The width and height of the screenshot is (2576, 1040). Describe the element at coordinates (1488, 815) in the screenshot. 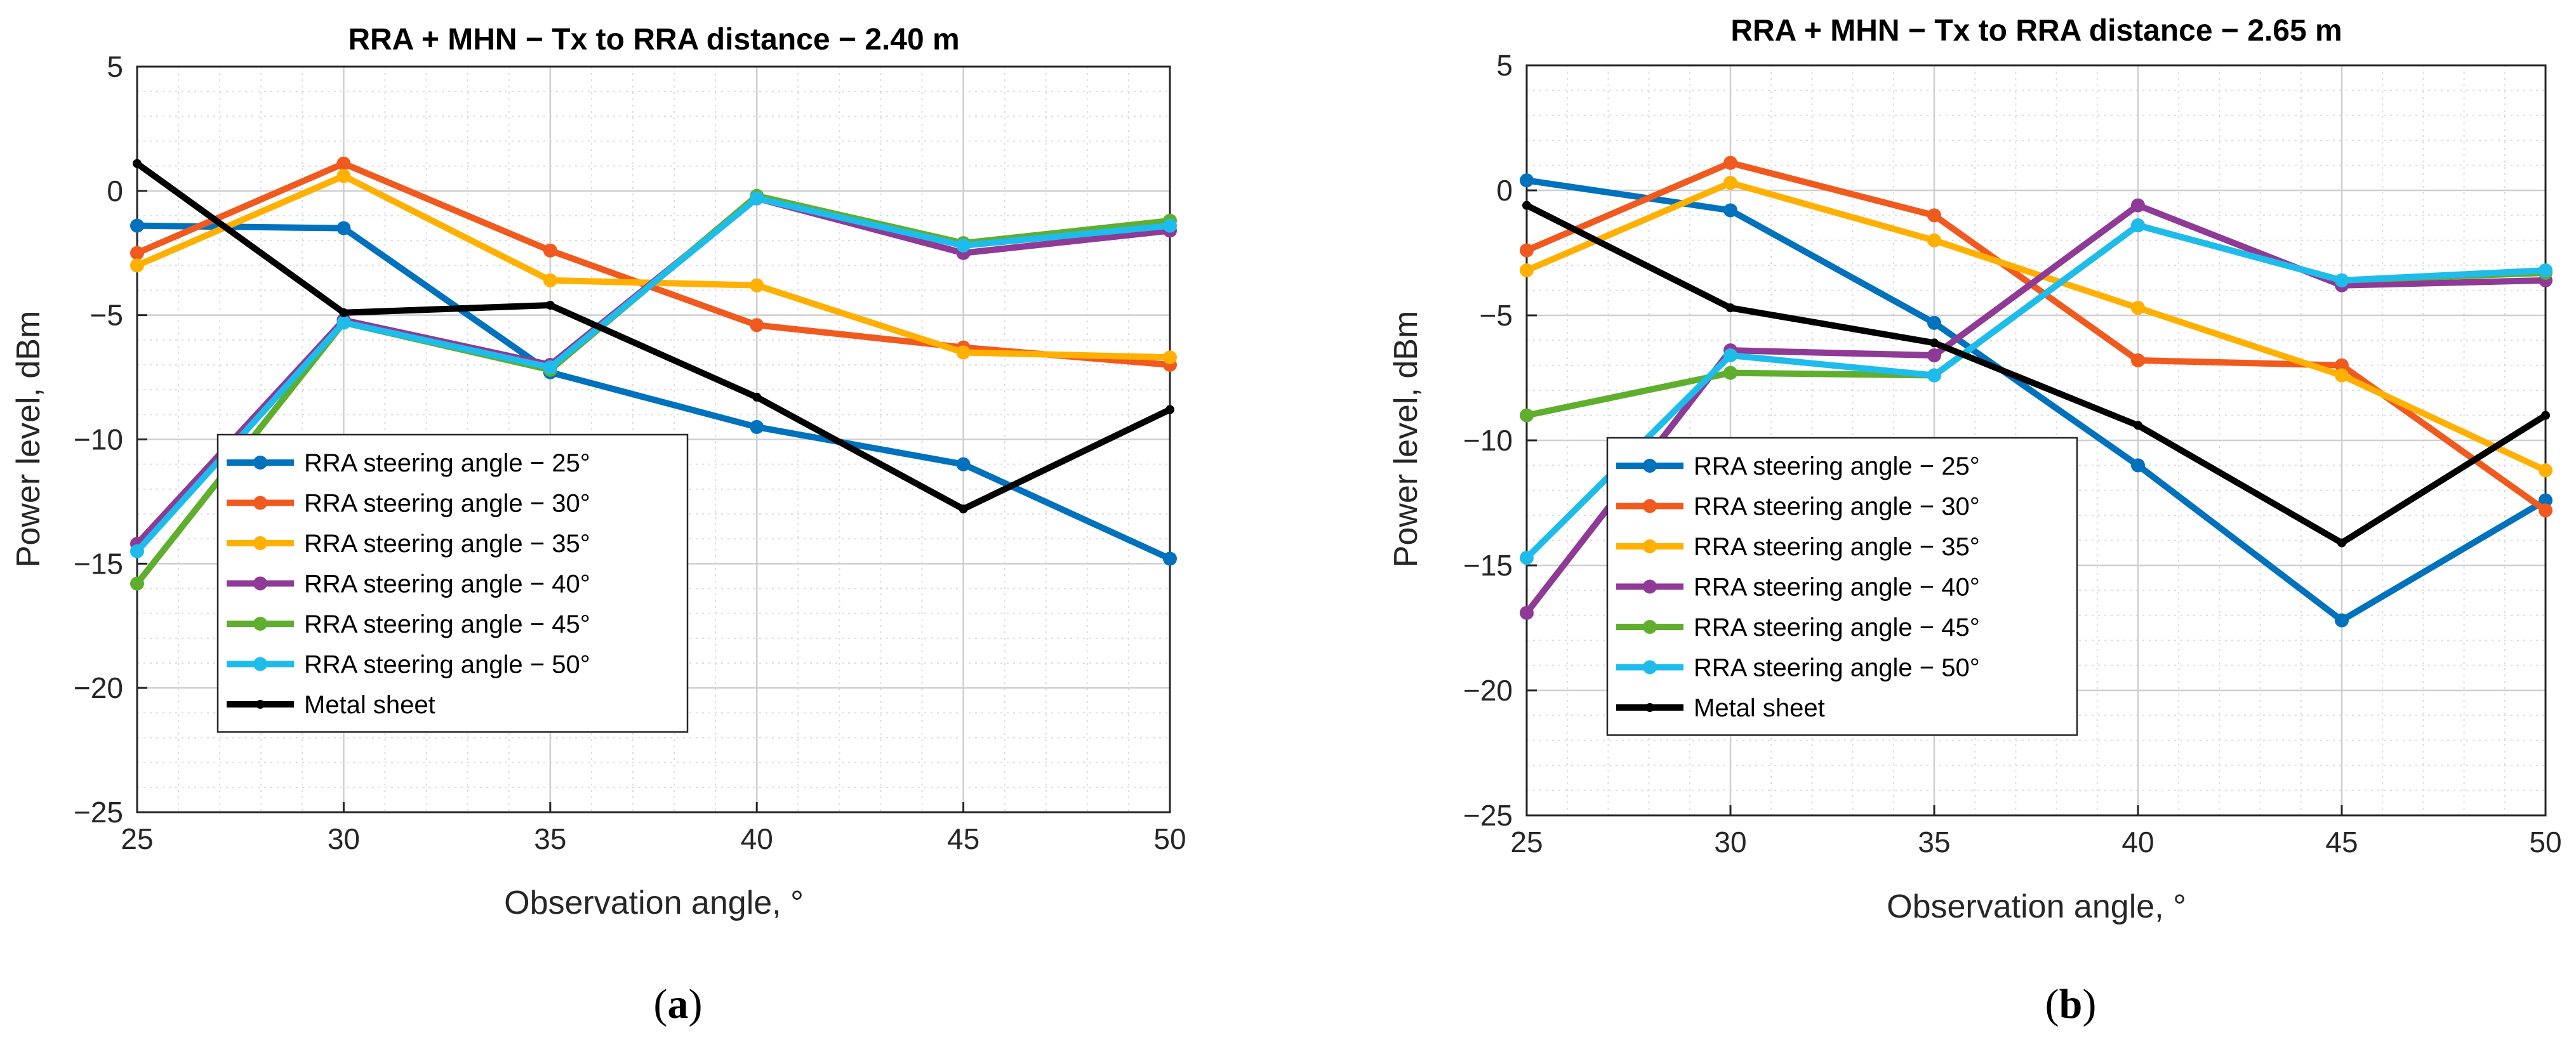

I see `y-tick-label: −25` at that location.